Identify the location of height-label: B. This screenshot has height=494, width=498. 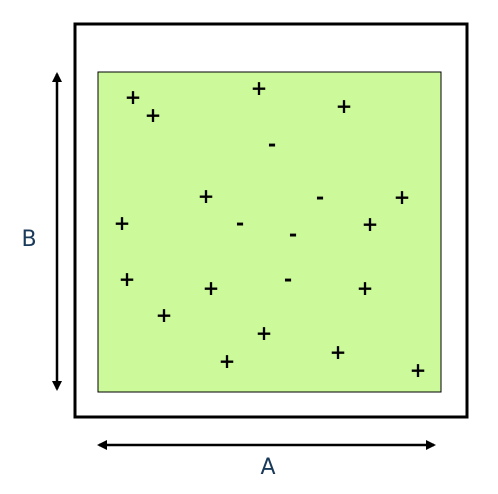
(28, 239).